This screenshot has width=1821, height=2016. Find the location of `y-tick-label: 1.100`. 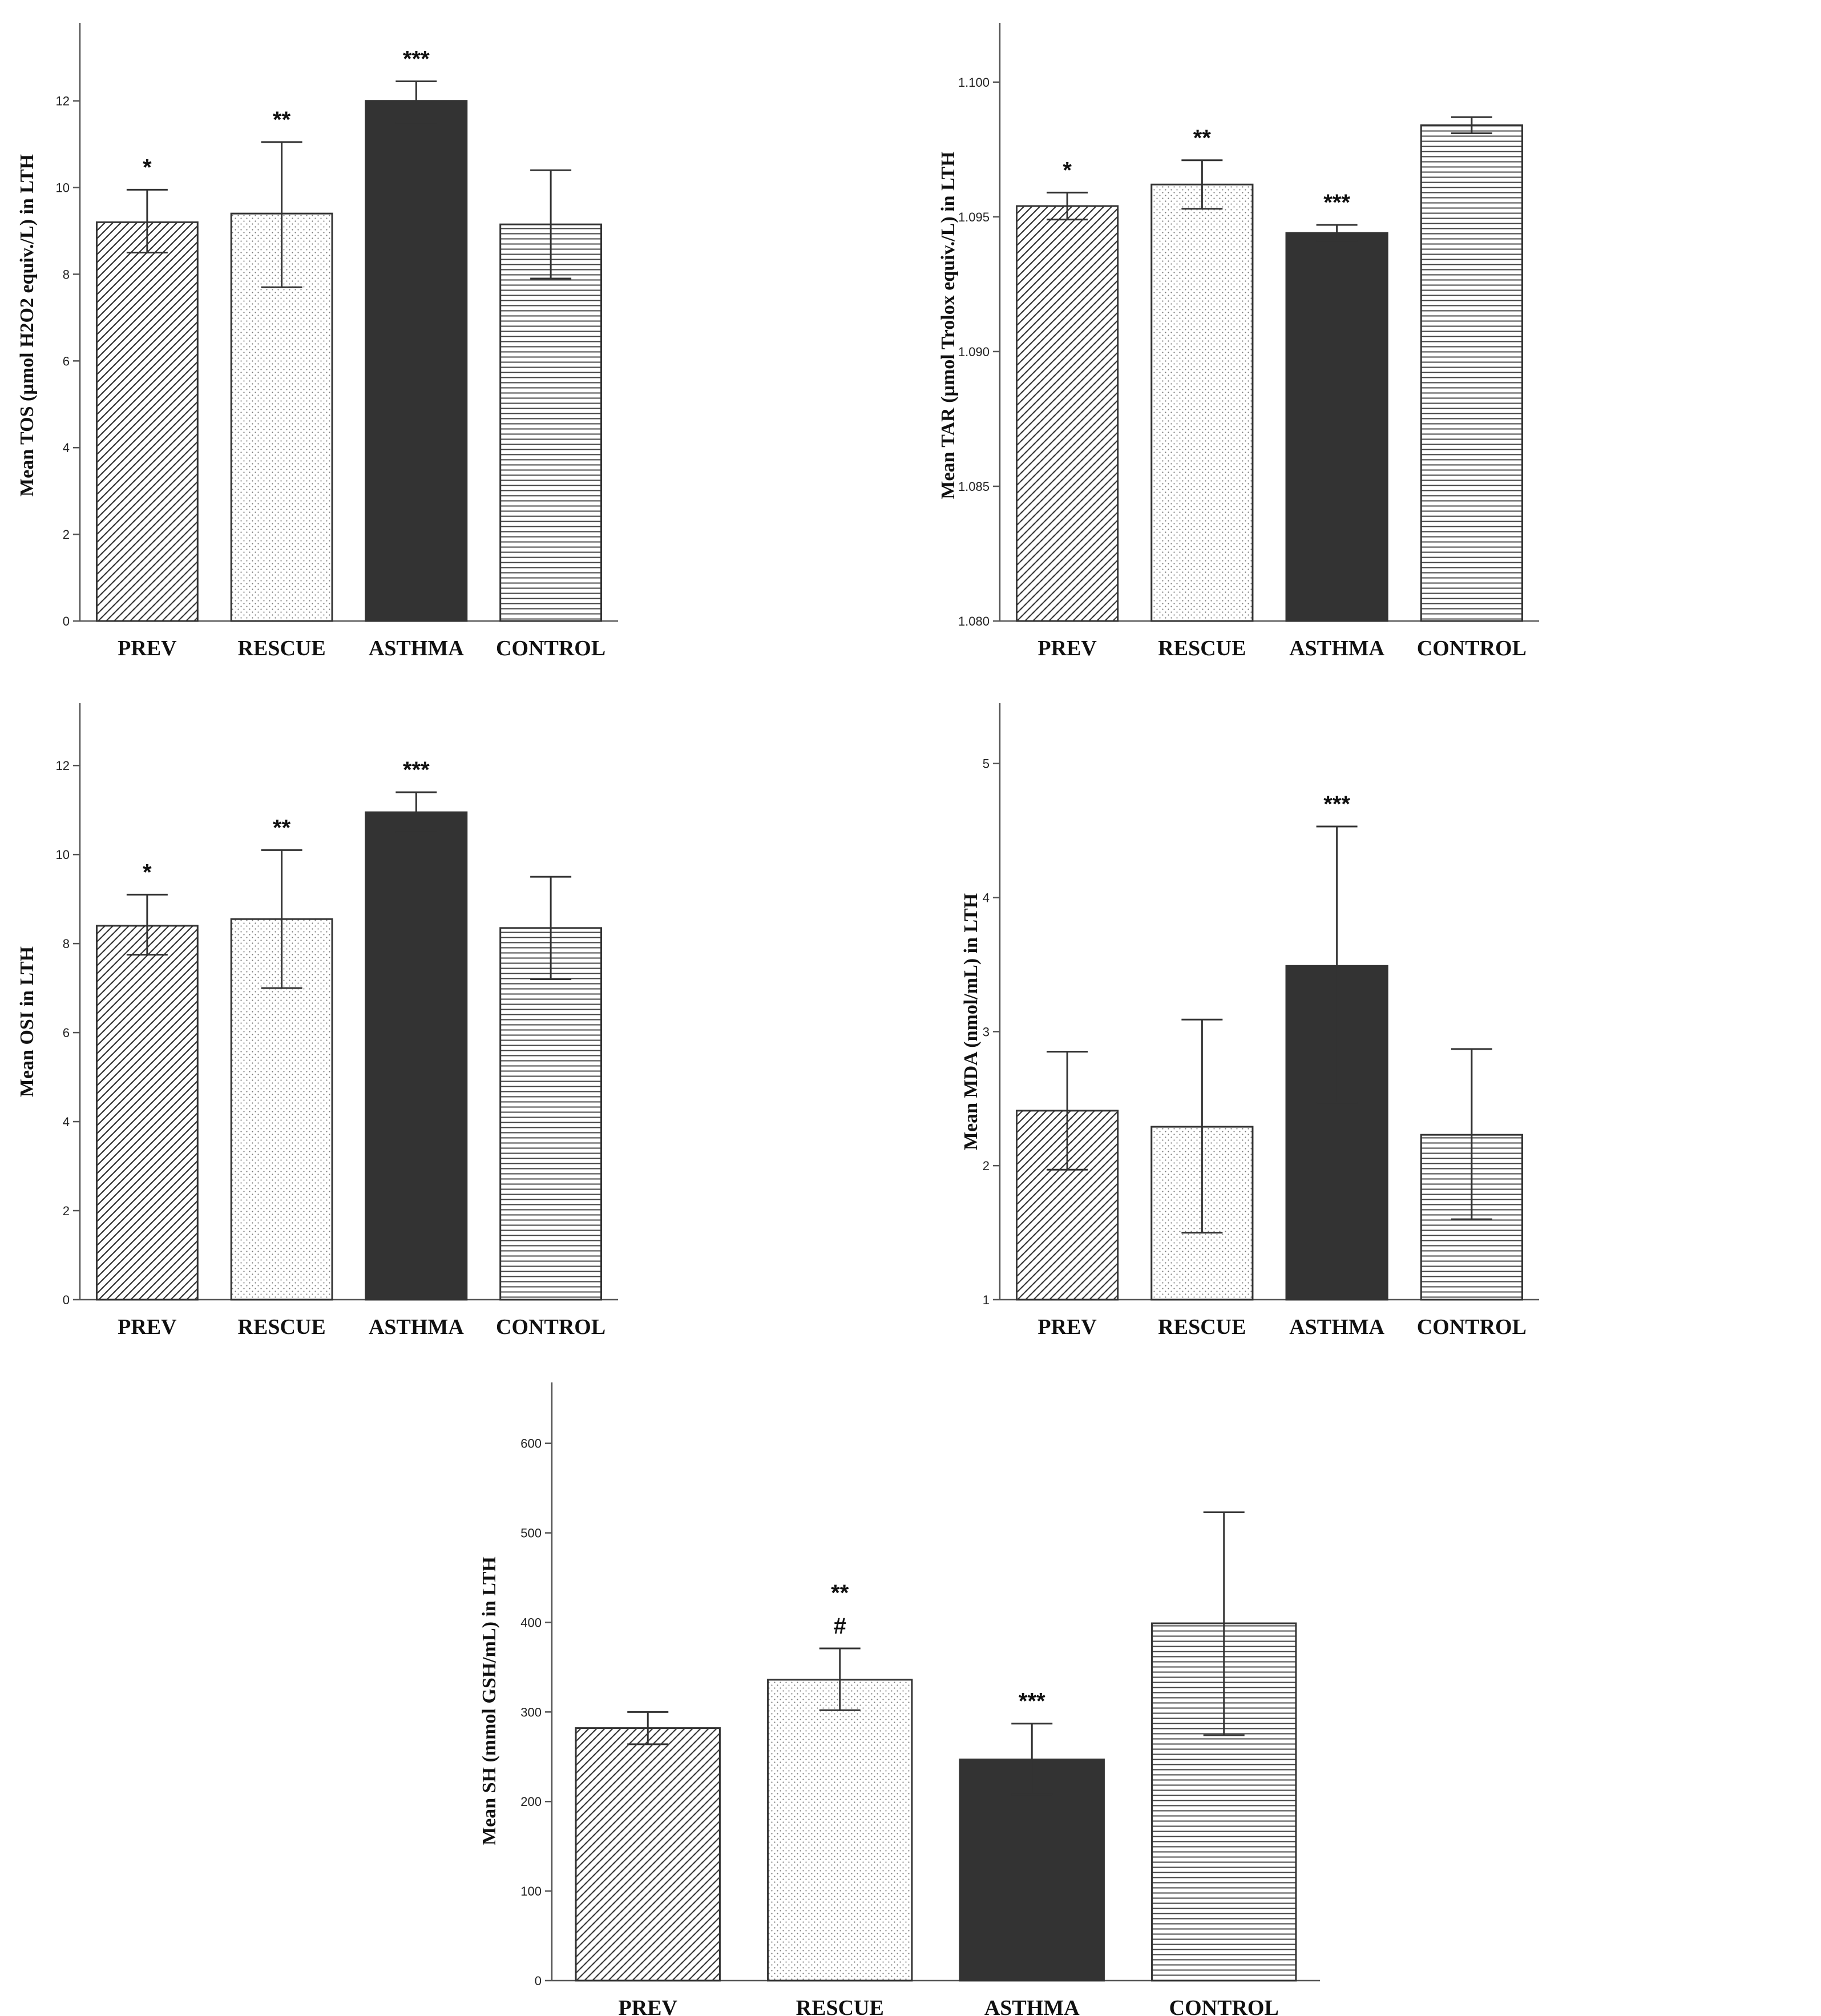

y-tick-label: 1.100 is located at coordinates (974, 82).